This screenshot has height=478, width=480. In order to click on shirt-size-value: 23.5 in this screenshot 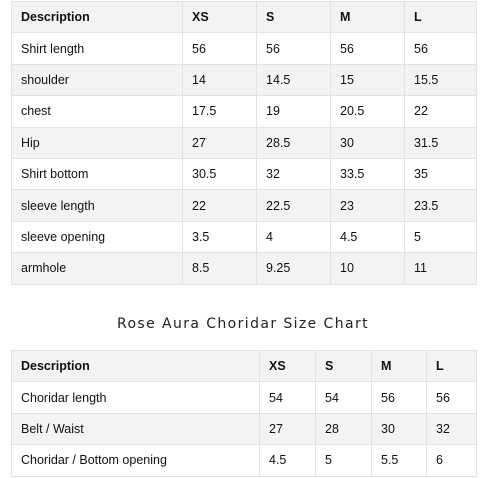, I will do `click(440, 205)`.